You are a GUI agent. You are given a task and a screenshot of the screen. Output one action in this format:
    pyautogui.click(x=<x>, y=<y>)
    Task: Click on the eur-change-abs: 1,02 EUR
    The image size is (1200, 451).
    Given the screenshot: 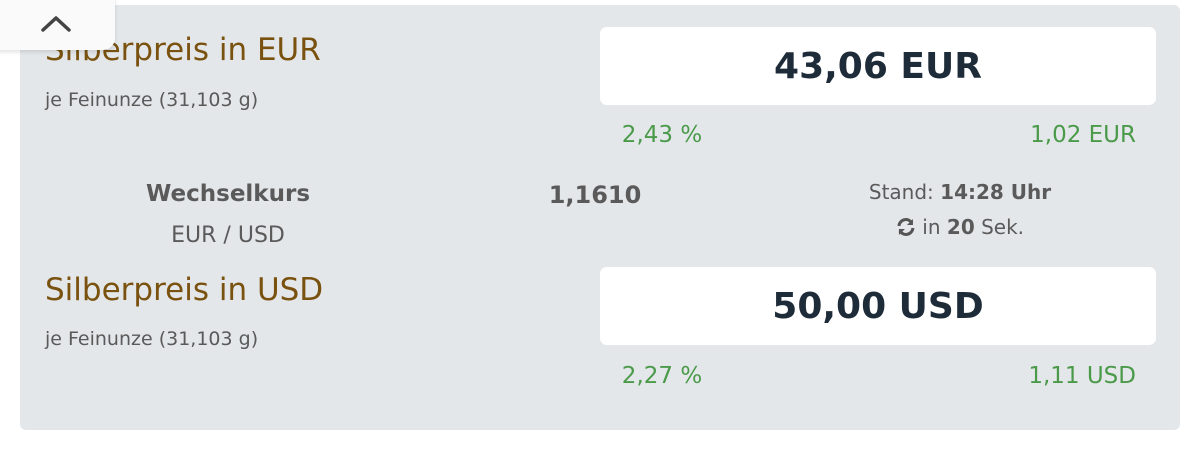 What is the action you would take?
    pyautogui.click(x=1083, y=135)
    